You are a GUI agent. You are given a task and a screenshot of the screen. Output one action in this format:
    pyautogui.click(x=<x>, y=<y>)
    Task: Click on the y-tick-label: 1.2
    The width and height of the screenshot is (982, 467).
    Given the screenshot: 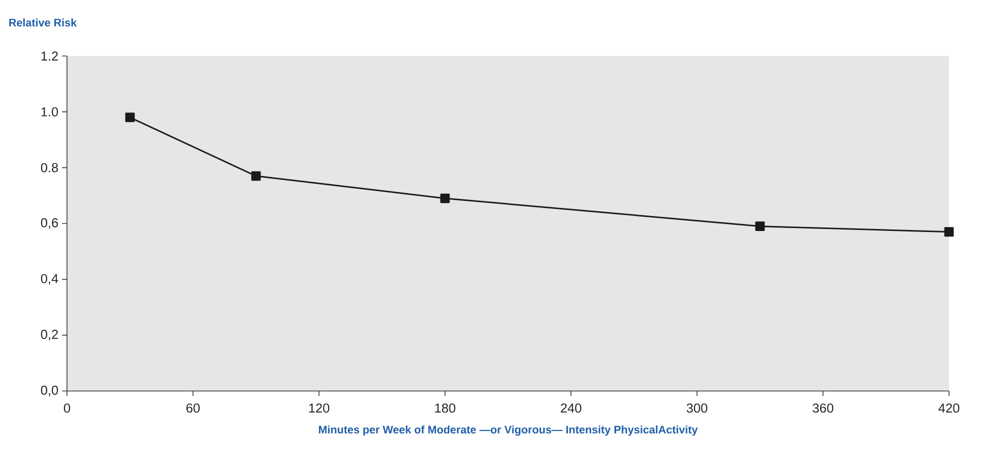 What is the action you would take?
    pyautogui.click(x=49, y=56)
    